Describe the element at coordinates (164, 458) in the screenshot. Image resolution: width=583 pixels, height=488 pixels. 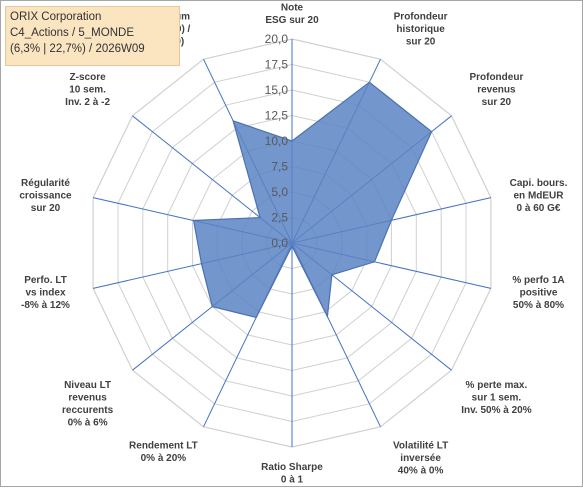
I see `axis-label-line: 0% à 20%` at that location.